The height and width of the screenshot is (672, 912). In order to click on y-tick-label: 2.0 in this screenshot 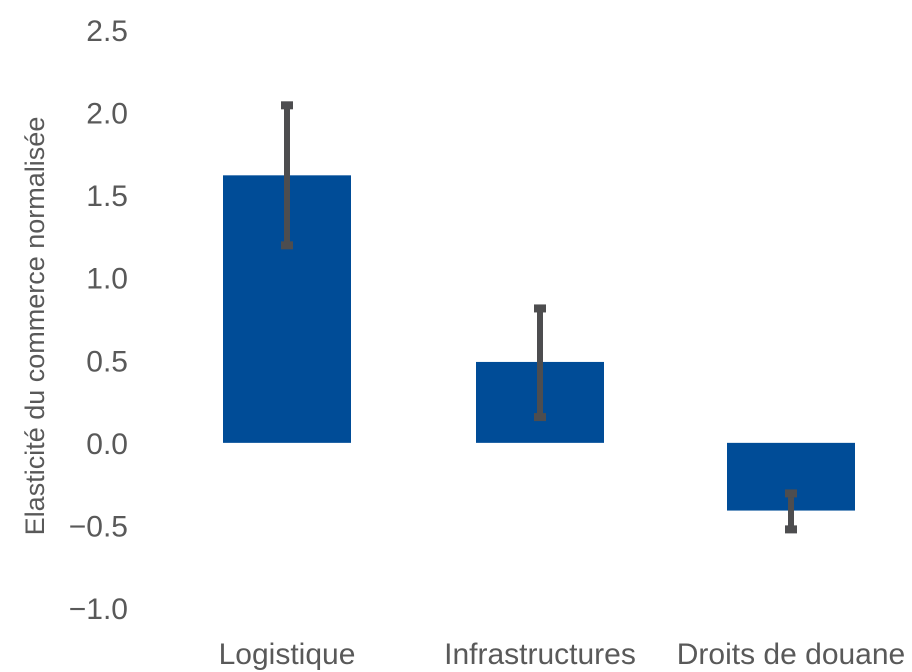, I will do `click(107, 114)`.